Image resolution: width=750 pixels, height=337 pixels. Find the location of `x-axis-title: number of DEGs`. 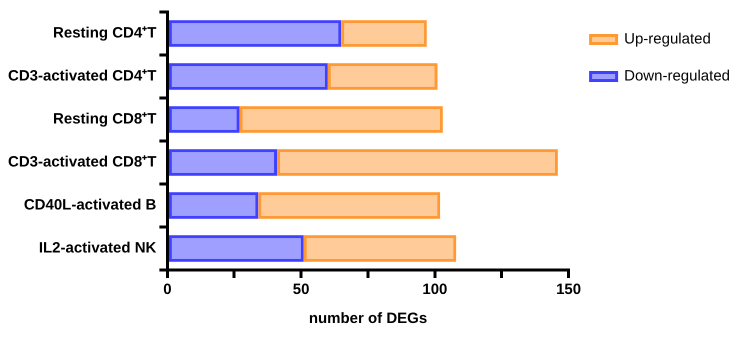

x-axis-title: number of DEGs is located at coordinates (368, 319).